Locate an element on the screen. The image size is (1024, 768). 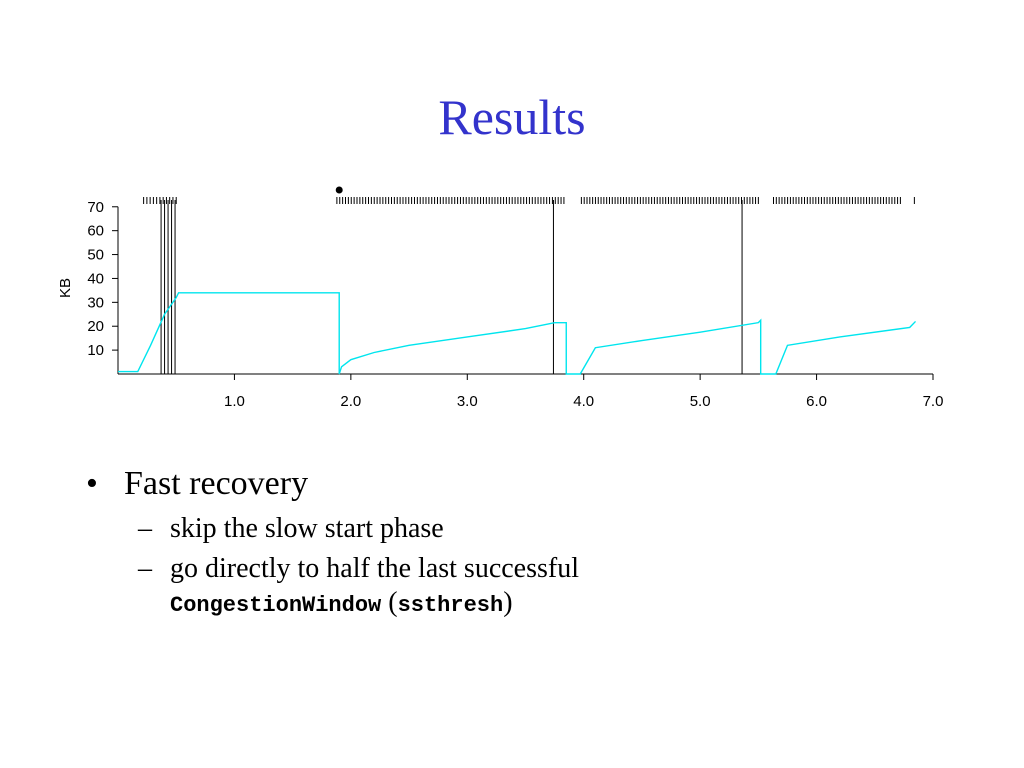
y-tick-label: 30 is located at coordinates (95, 302).